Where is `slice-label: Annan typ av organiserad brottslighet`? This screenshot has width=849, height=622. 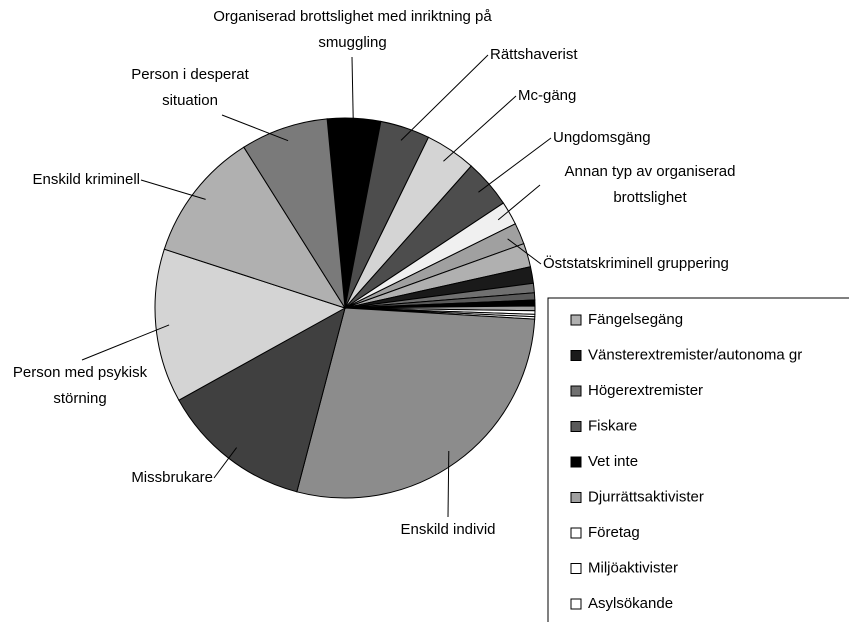 slice-label: Annan typ av organiserad brottslighet is located at coordinates (650, 184).